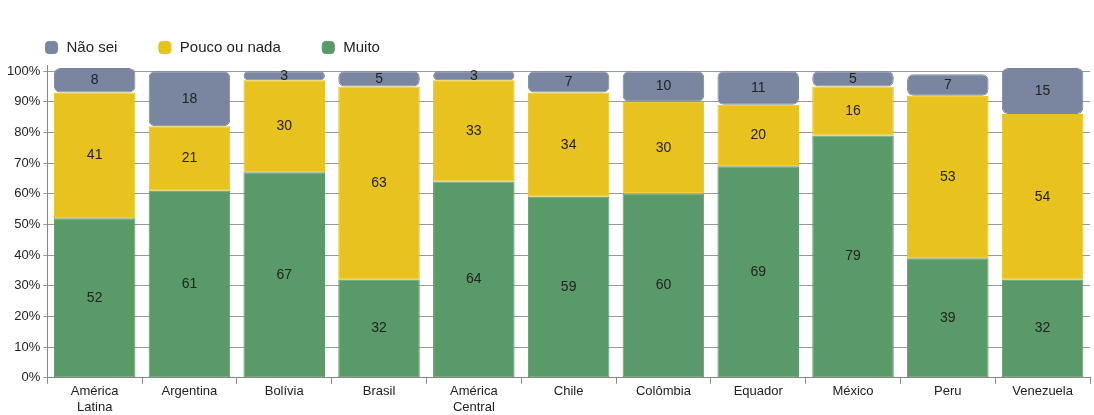 The image size is (1094, 415). What do you see at coordinates (27, 254) in the screenshot?
I see `y-tick-label: 40%` at bounding box center [27, 254].